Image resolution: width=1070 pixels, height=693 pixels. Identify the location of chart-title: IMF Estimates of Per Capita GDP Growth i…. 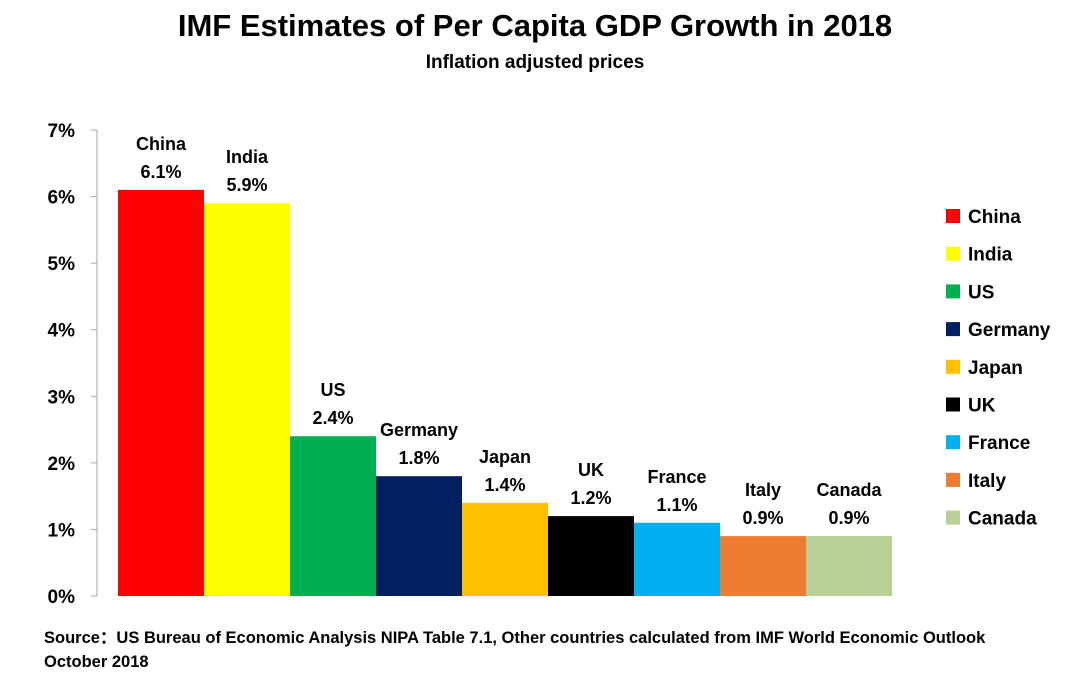
(535, 25).